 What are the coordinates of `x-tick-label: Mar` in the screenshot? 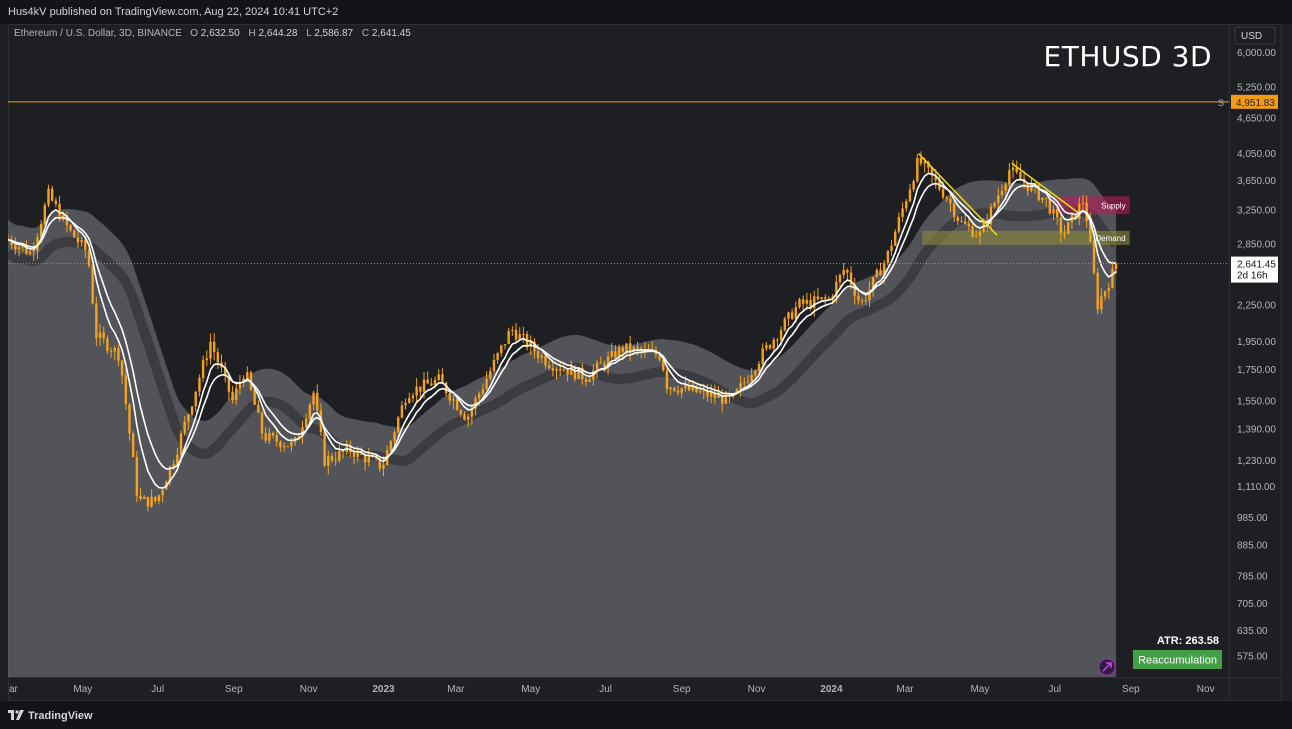 It's located at (905, 689).